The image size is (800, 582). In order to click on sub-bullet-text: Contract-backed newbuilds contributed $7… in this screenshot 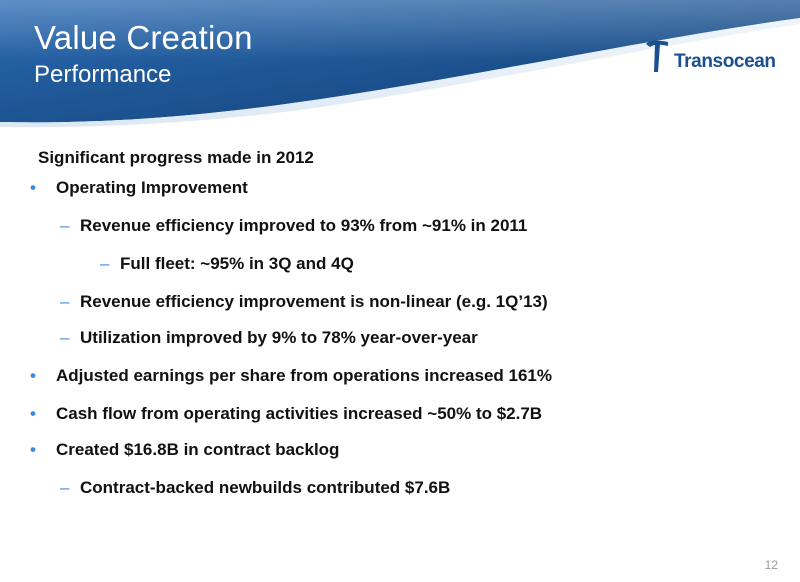, I will do `click(265, 487)`.